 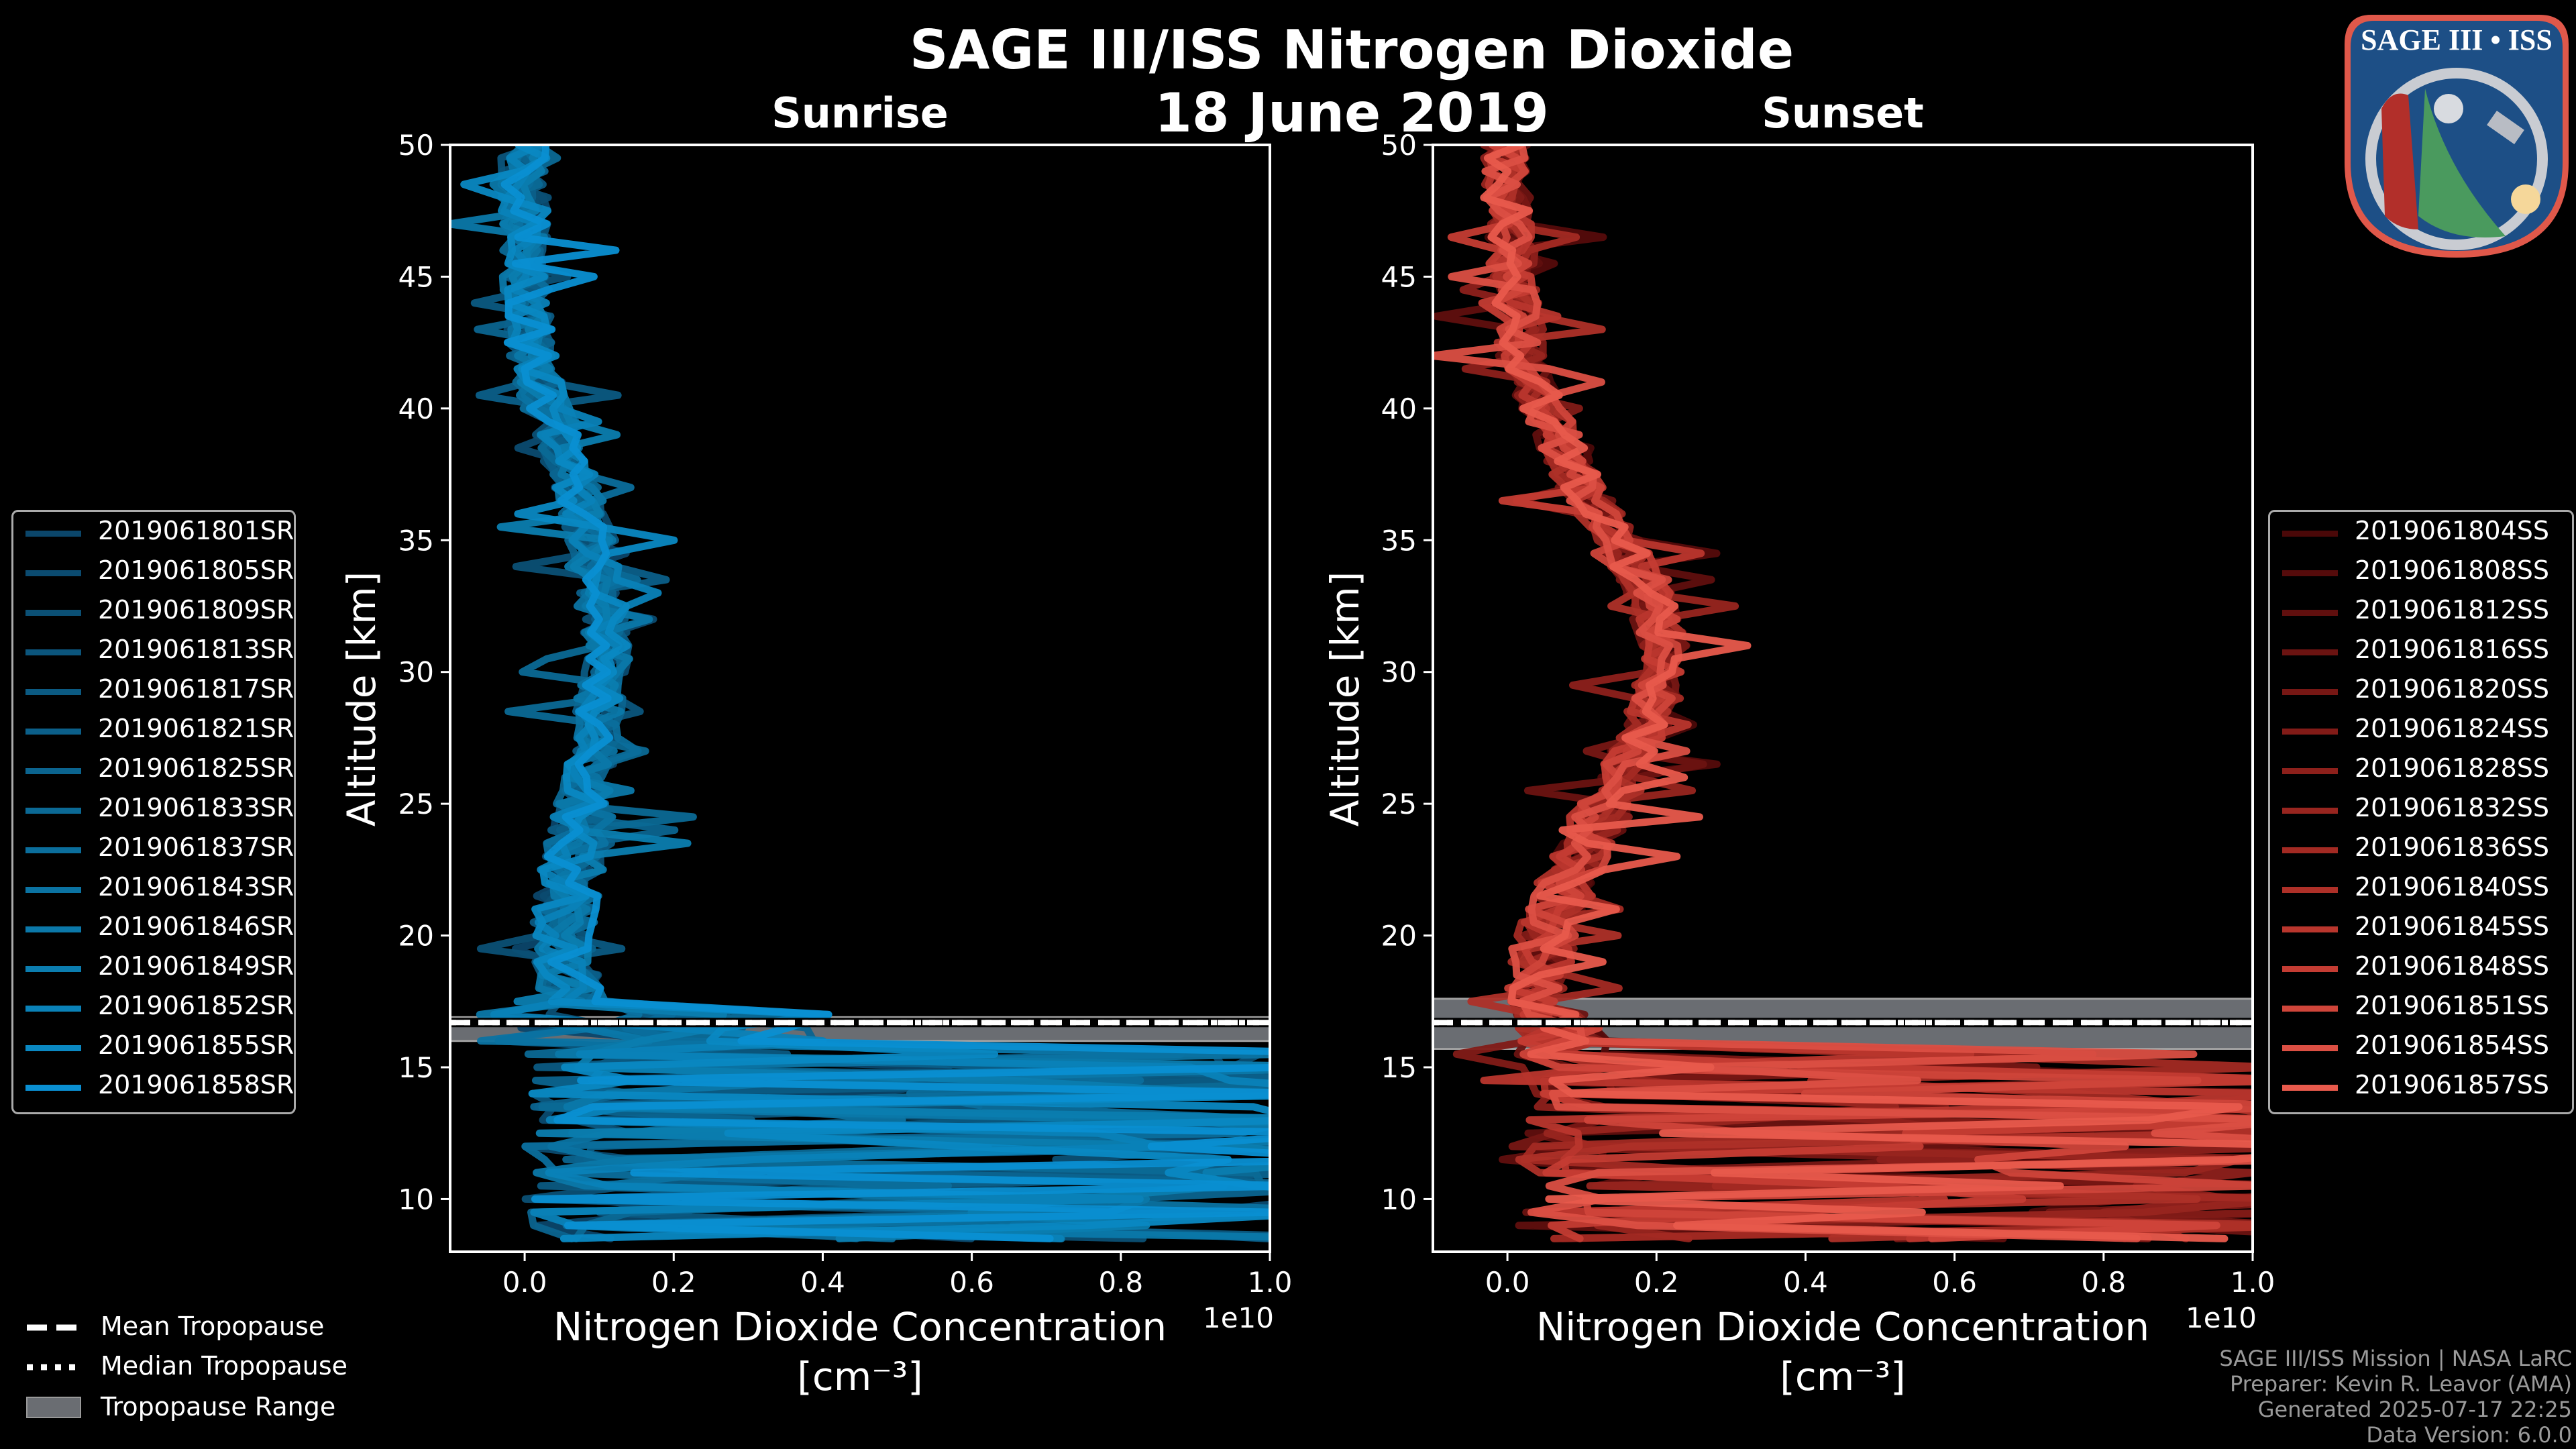 I want to click on legend-entry: 2019061801SR, so click(x=153, y=533).